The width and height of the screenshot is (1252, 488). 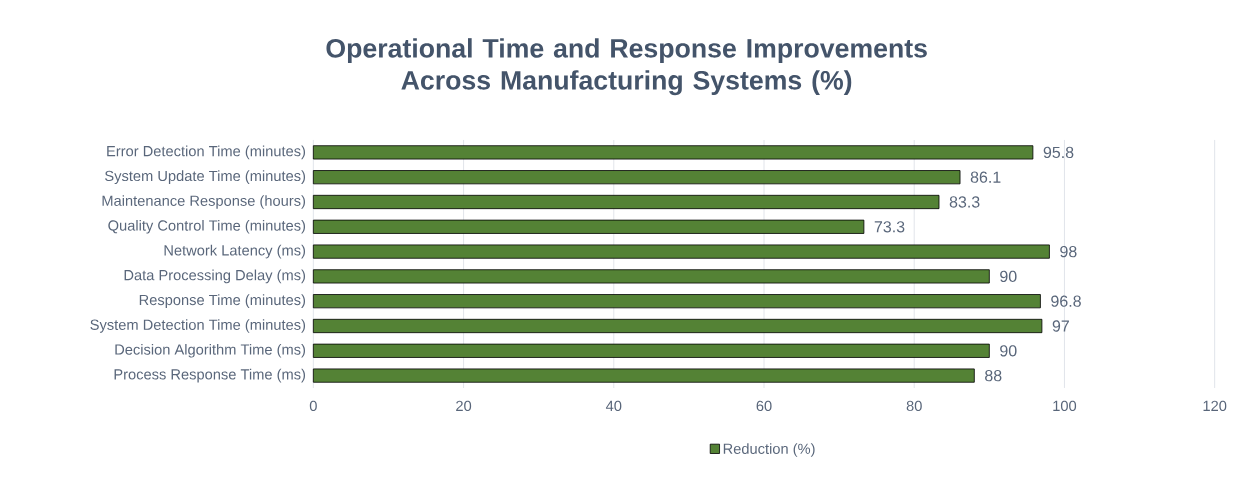 I want to click on x-tick-label: 0, so click(x=313, y=406).